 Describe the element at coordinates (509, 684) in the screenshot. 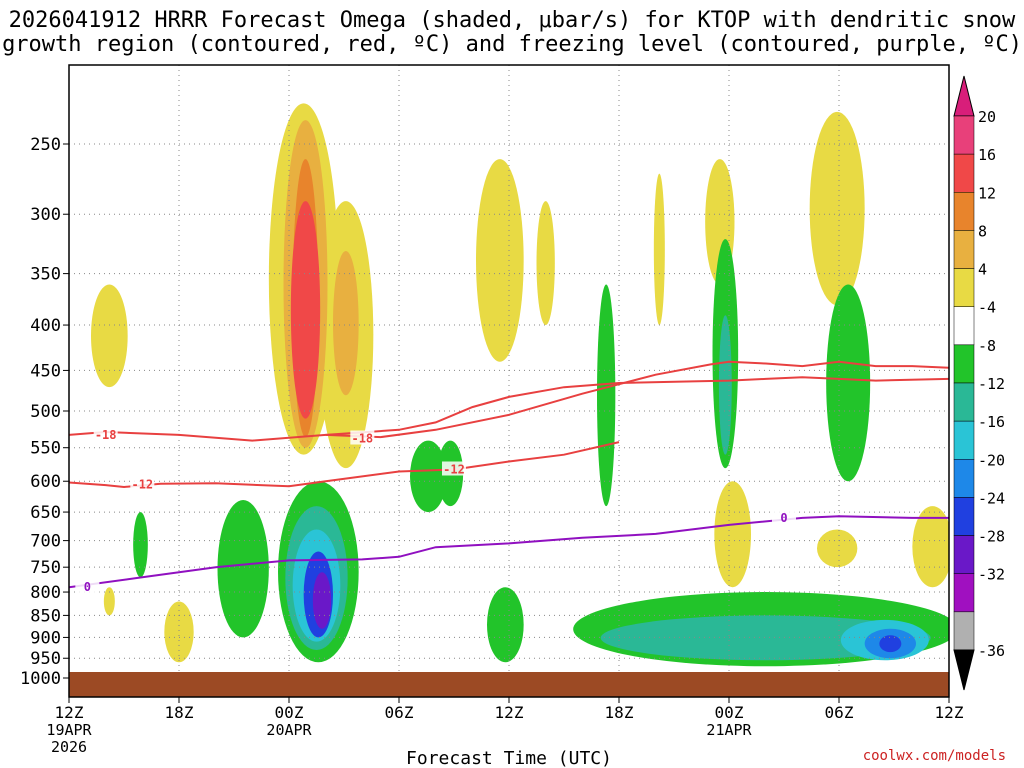

I see `ground-terrain` at that location.